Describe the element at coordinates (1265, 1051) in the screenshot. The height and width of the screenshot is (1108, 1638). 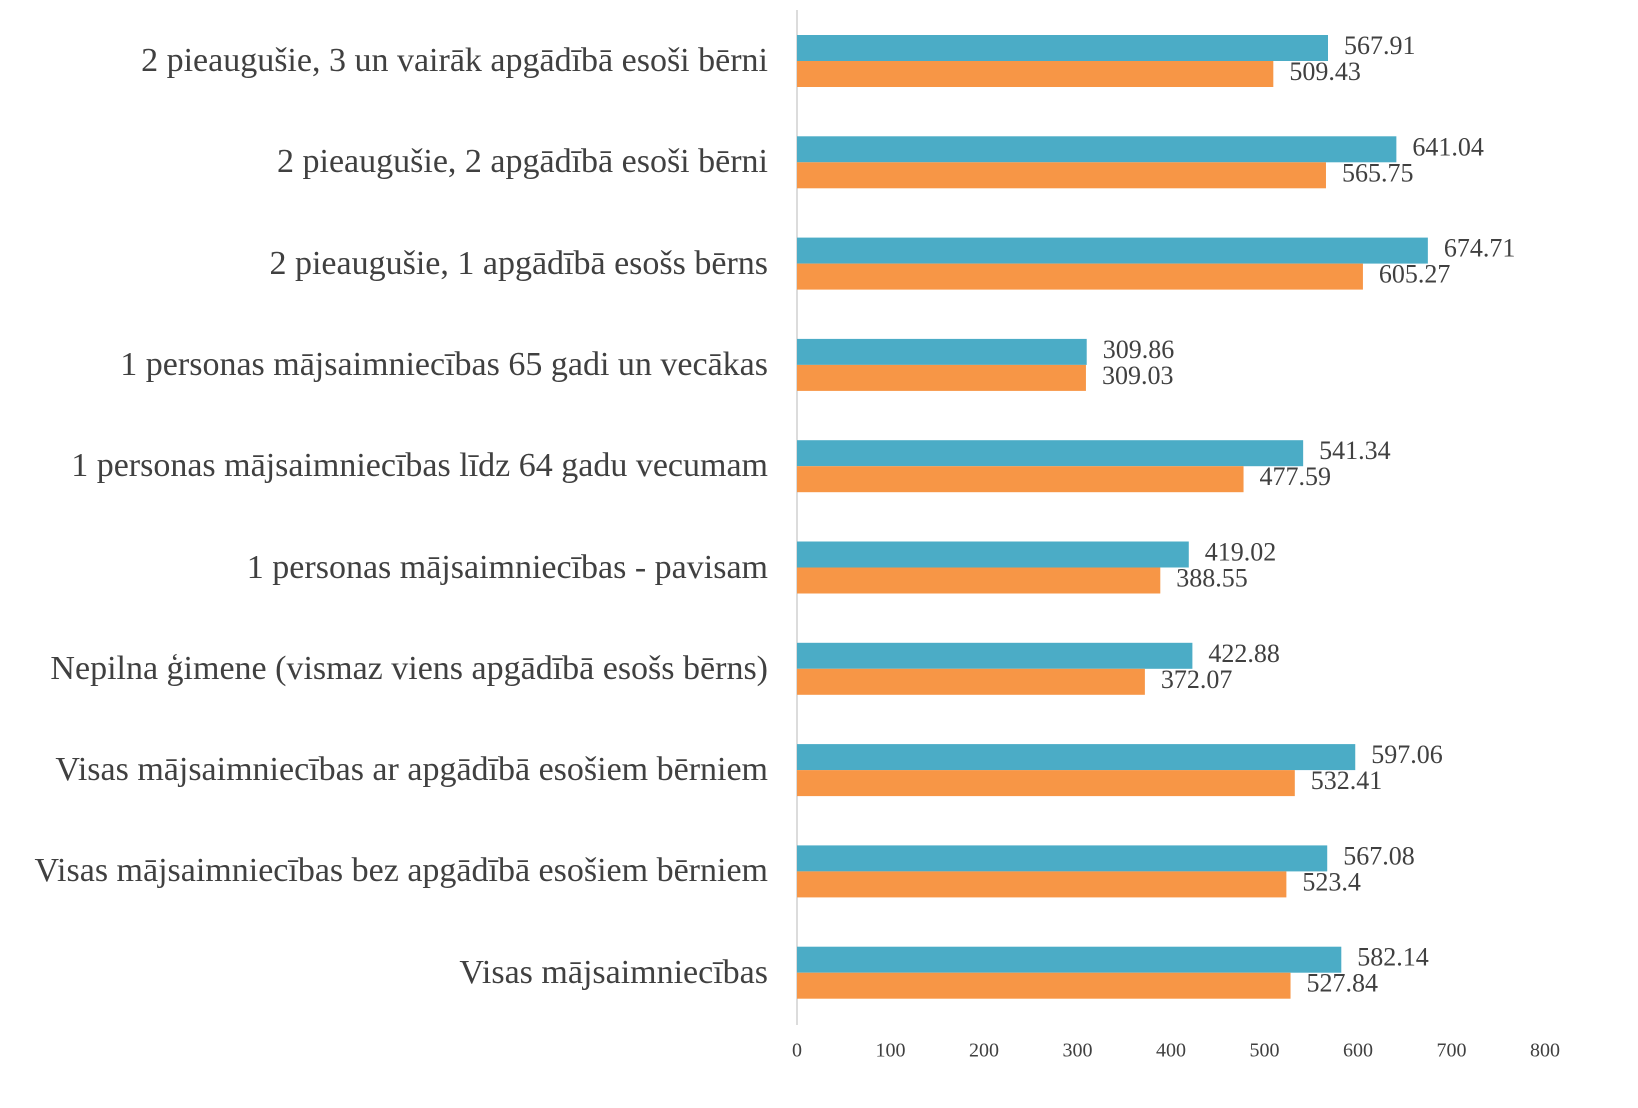
I see `x-tick-label: 500` at that location.